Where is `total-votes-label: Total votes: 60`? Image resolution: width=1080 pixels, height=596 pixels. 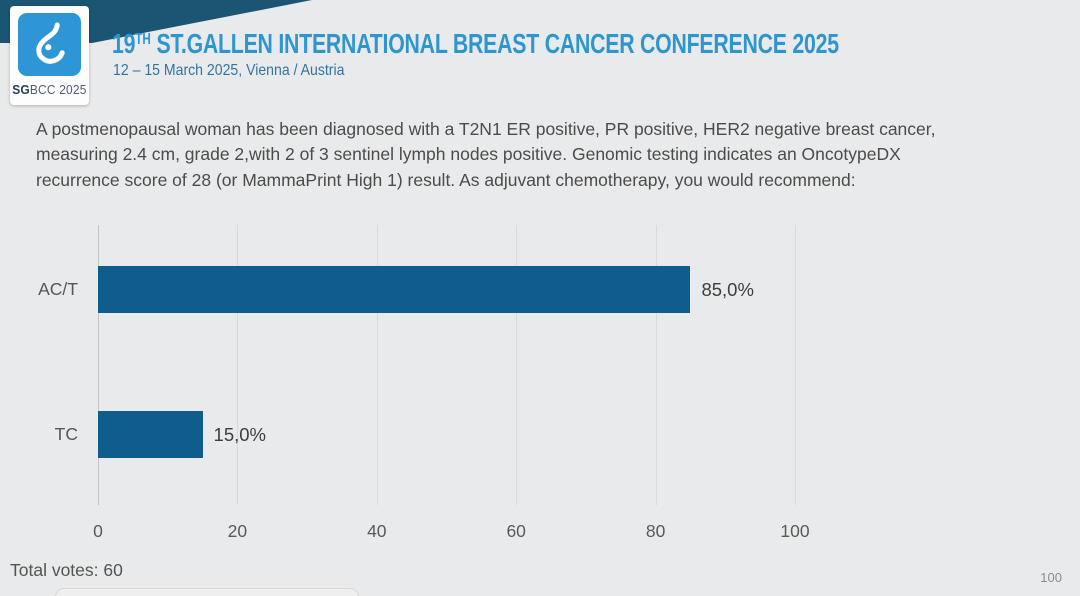
total-votes-label: Total votes: 60 is located at coordinates (66, 570).